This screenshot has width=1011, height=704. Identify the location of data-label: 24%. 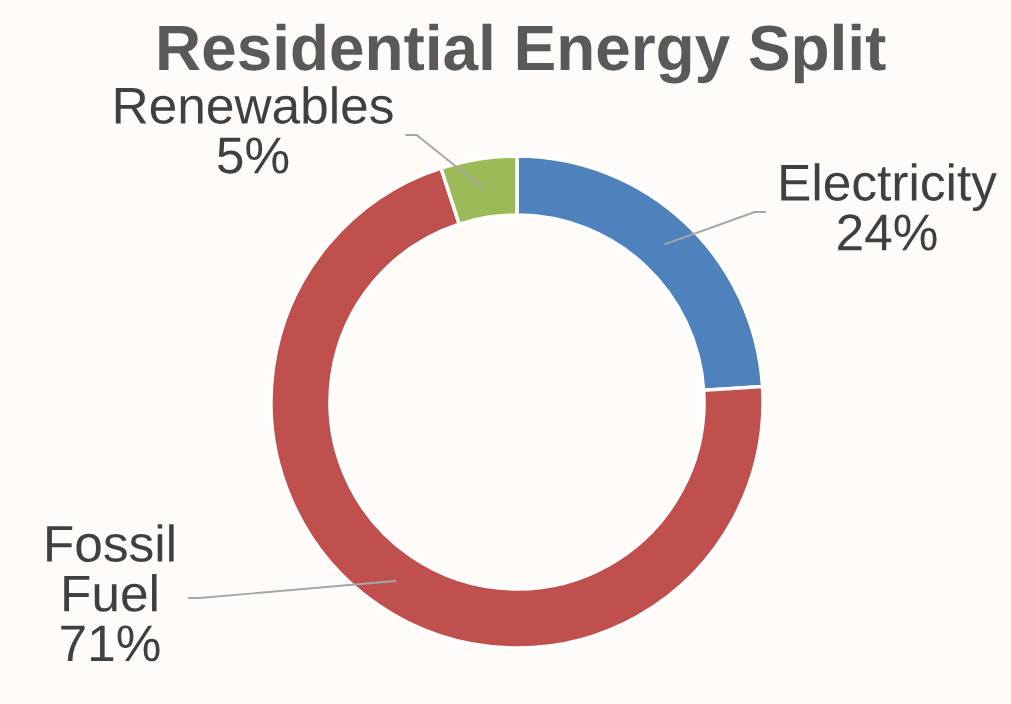
(887, 232).